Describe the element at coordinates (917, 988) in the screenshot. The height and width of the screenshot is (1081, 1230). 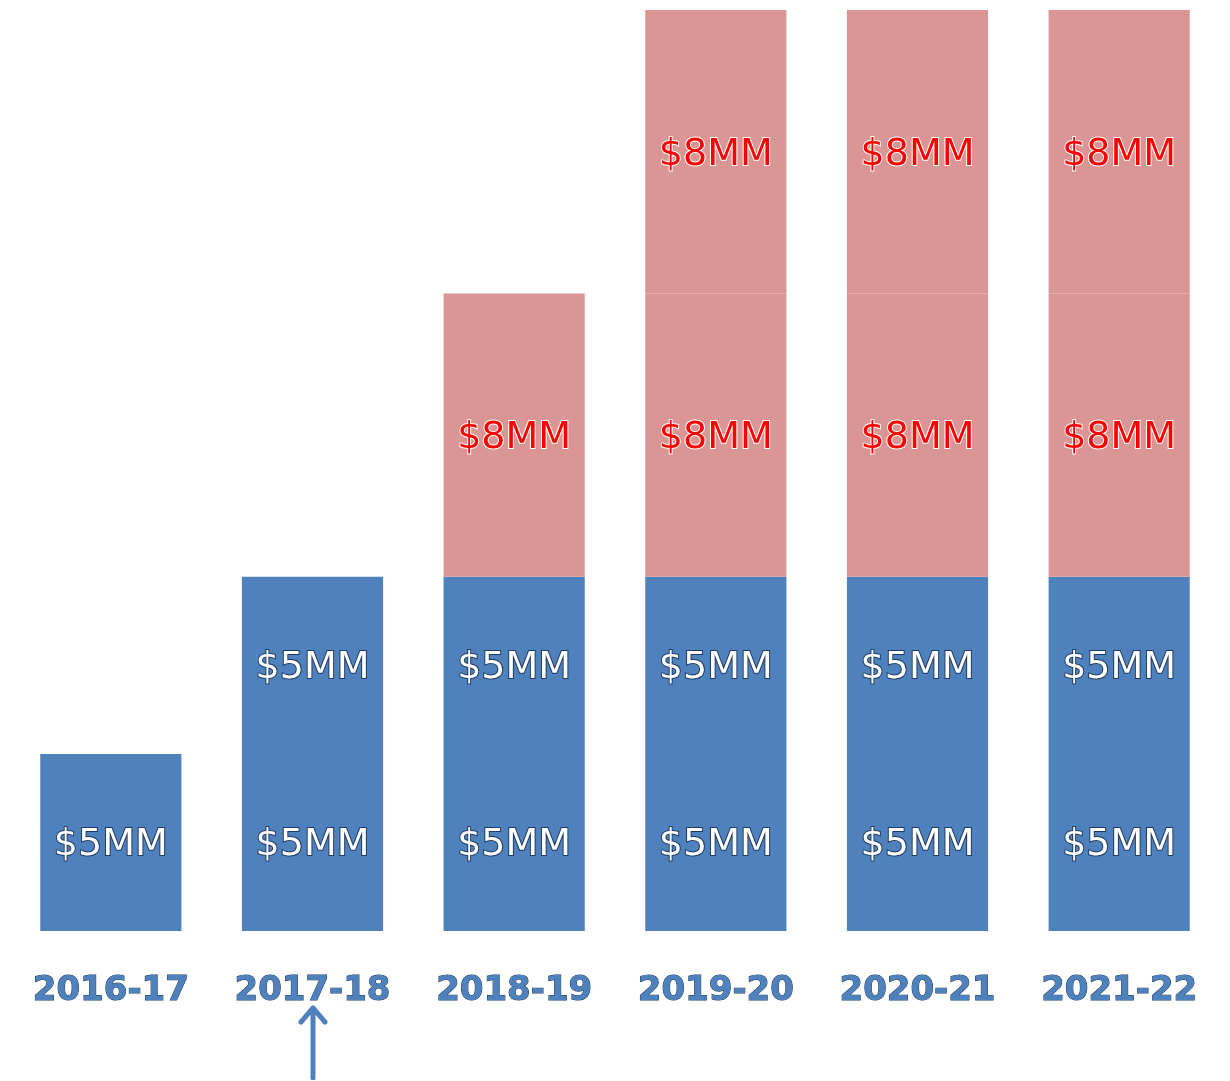
I see `x-tick-label: 2020-21` at that location.